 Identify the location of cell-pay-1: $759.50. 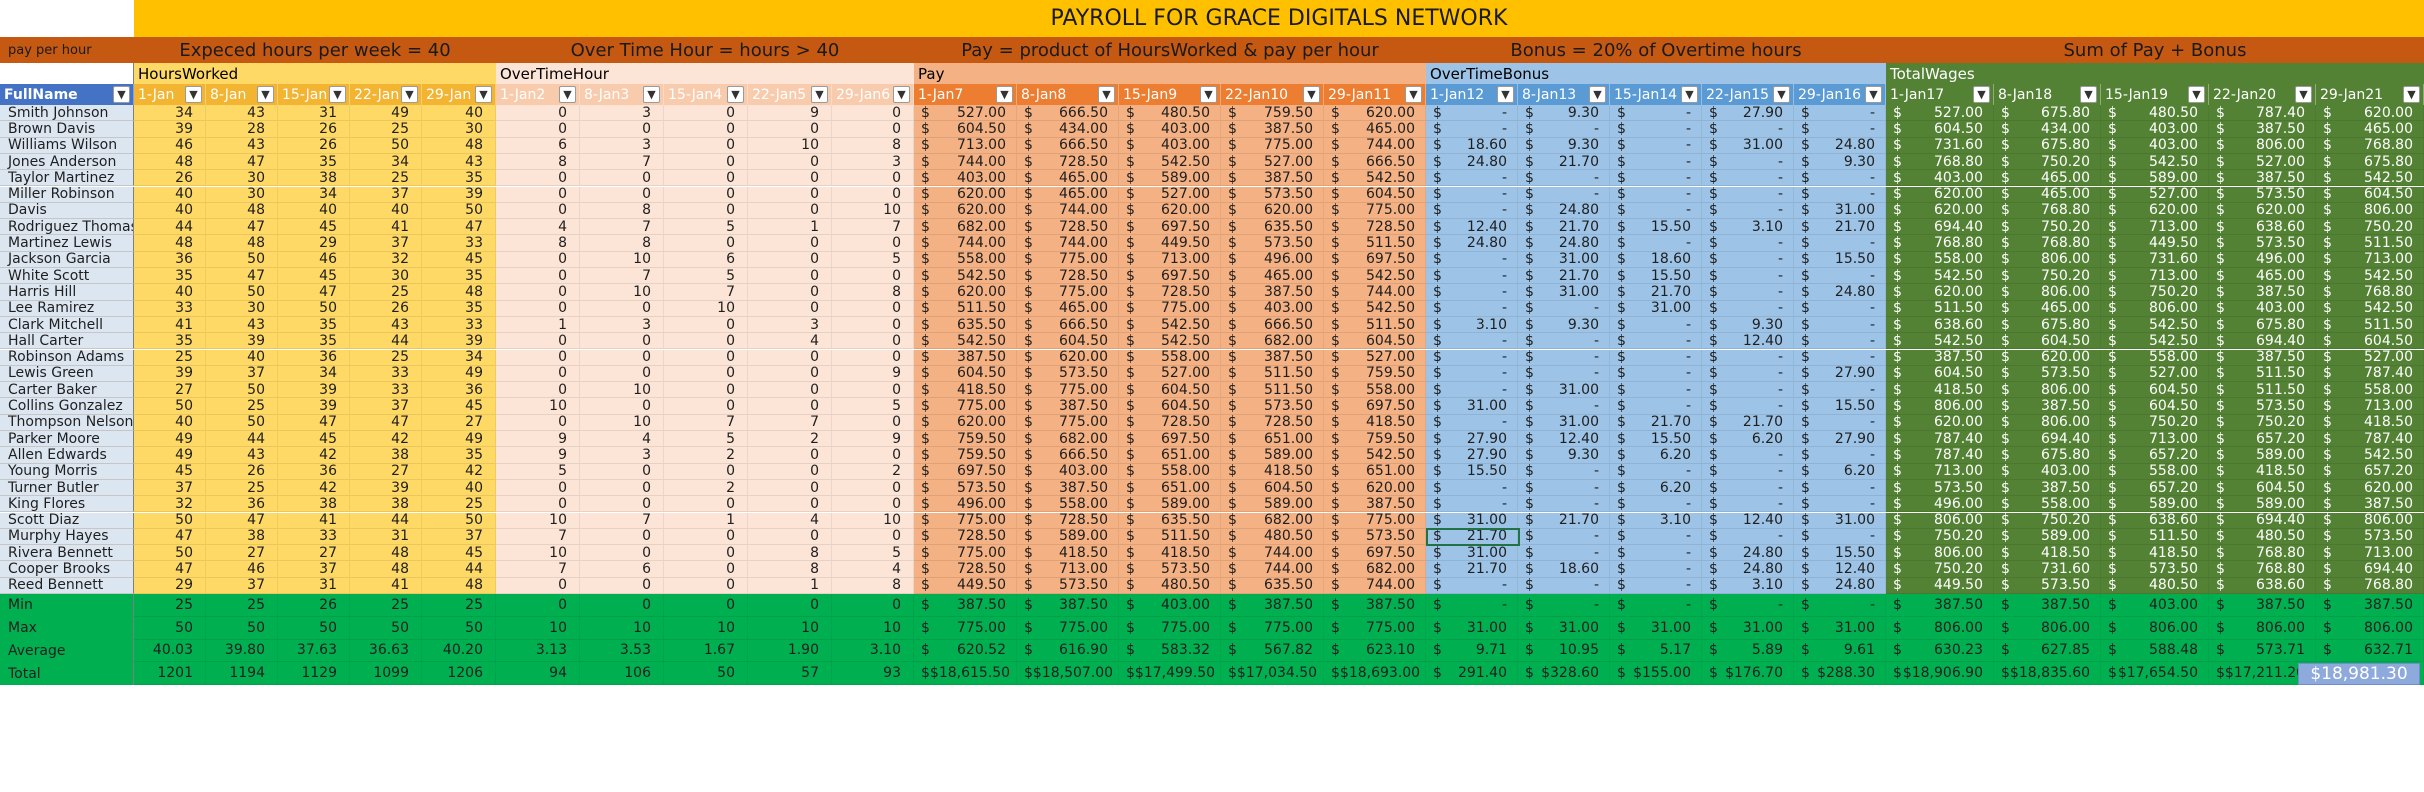
(965, 455).